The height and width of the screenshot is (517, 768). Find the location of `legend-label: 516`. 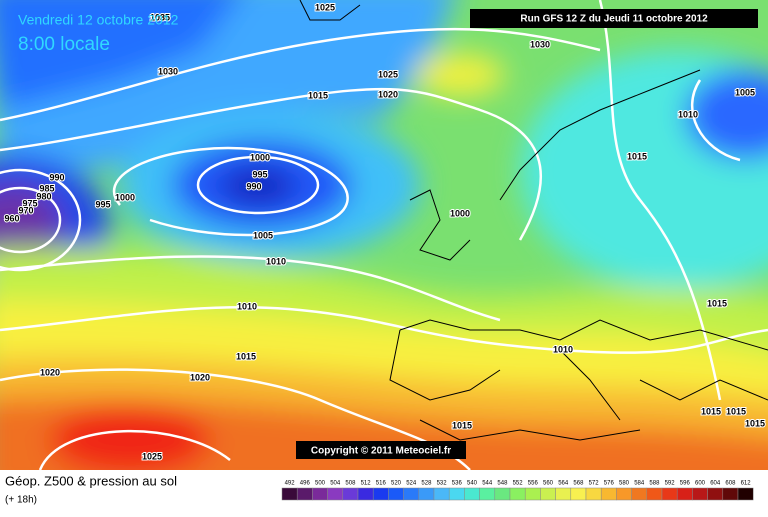

legend-label: 516 is located at coordinates (381, 484).